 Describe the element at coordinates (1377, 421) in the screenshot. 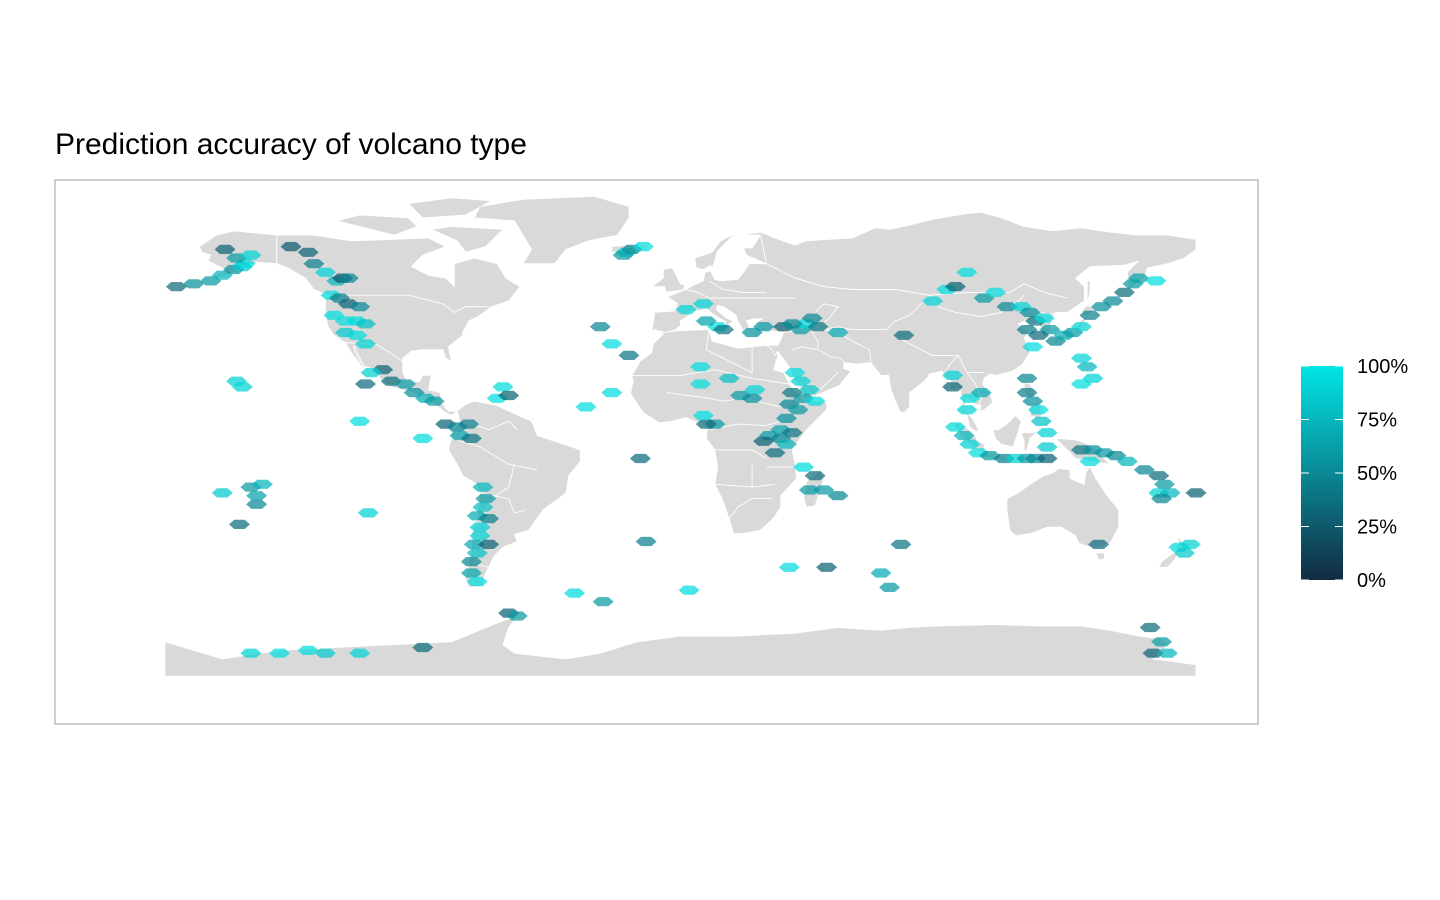

I see `legend-tick-label: 75%` at that location.